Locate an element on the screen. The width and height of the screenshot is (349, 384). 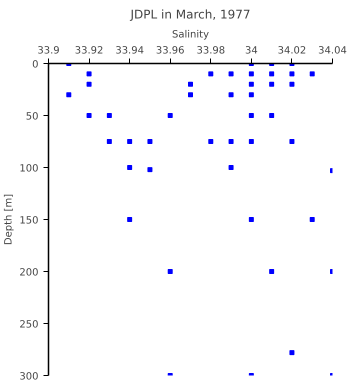
x-tick-label: 34.02 is located at coordinates (292, 51).